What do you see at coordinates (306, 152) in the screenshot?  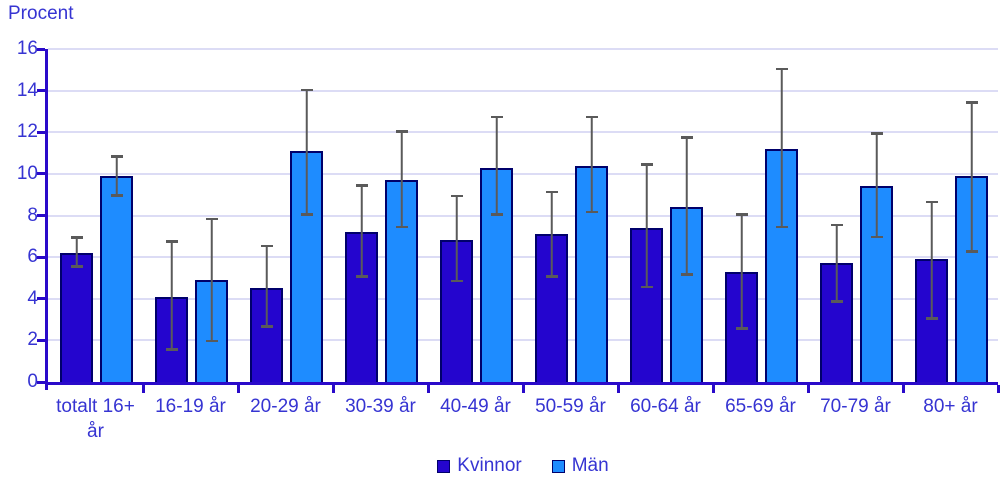 I see `errorbar-m-n-20-29-år` at bounding box center [306, 152].